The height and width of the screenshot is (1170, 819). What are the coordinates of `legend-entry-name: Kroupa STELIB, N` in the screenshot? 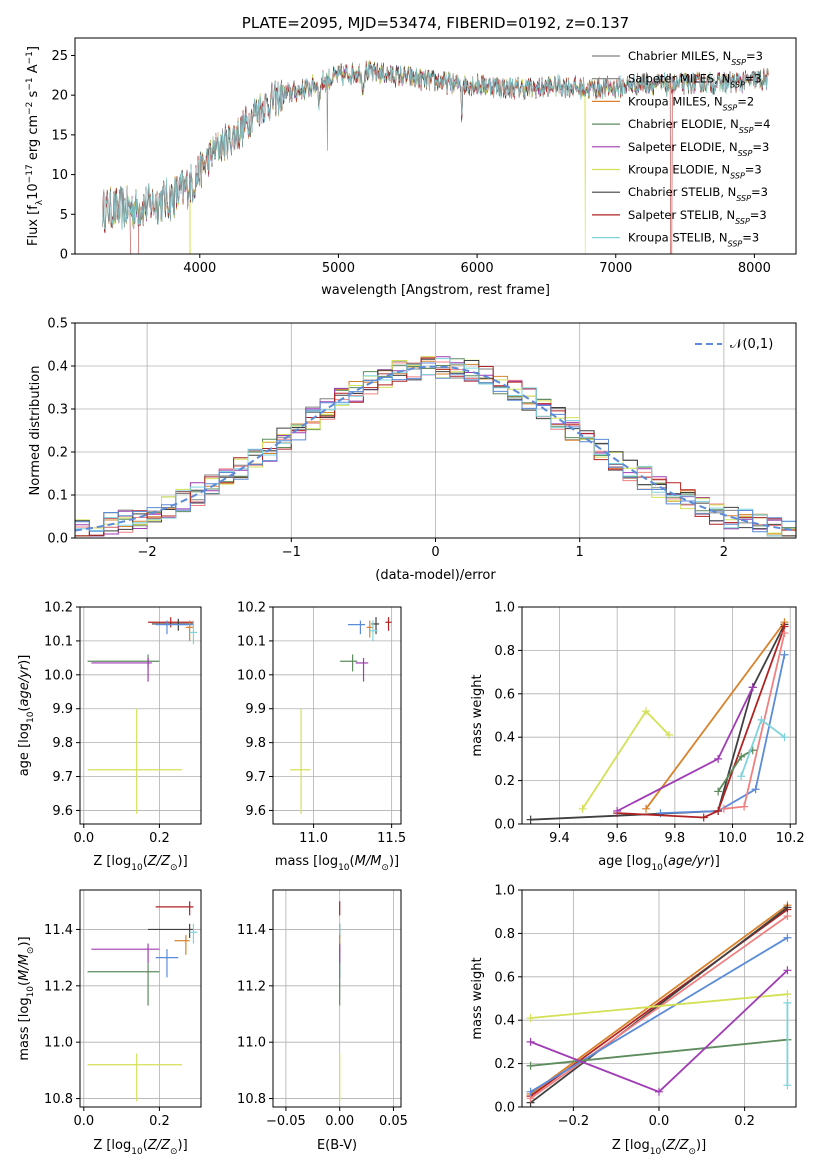 It's located at (678, 238).